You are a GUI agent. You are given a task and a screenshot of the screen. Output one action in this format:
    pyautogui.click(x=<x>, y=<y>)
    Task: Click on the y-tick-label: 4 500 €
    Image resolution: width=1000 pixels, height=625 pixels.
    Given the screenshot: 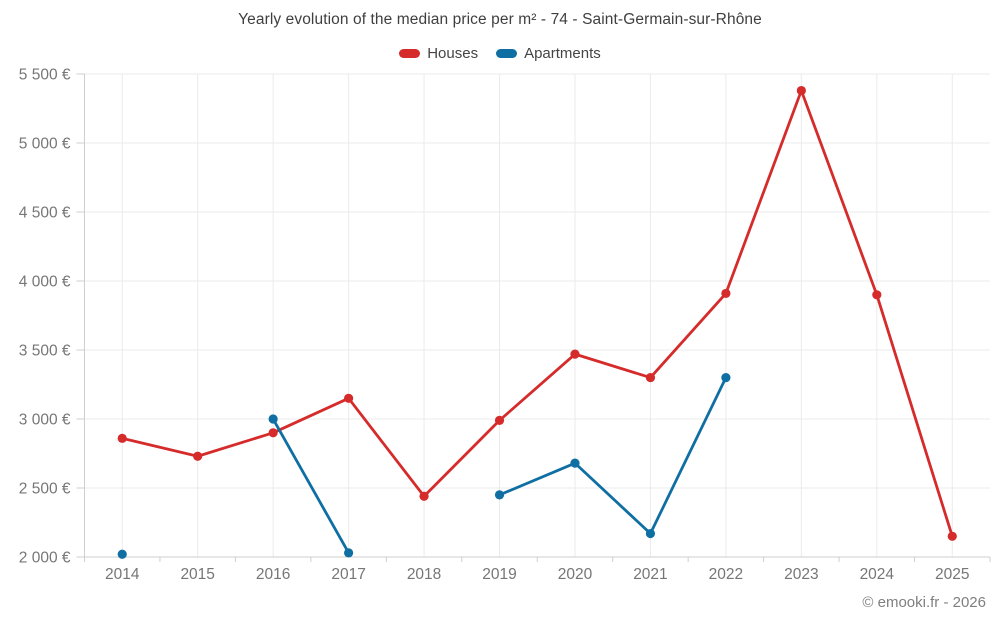 What is the action you would take?
    pyautogui.click(x=45, y=213)
    